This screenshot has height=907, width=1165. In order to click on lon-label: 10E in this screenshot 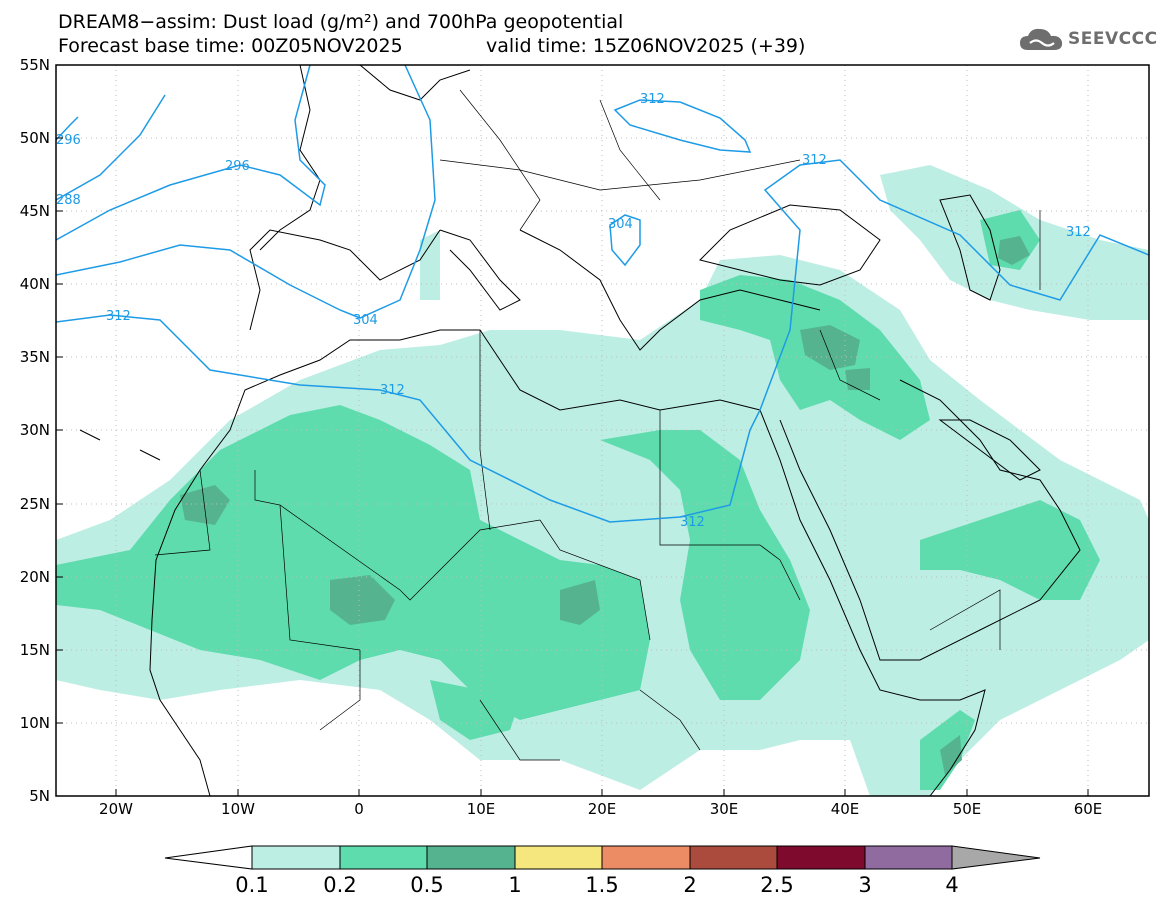, I will do `click(481, 809)`.